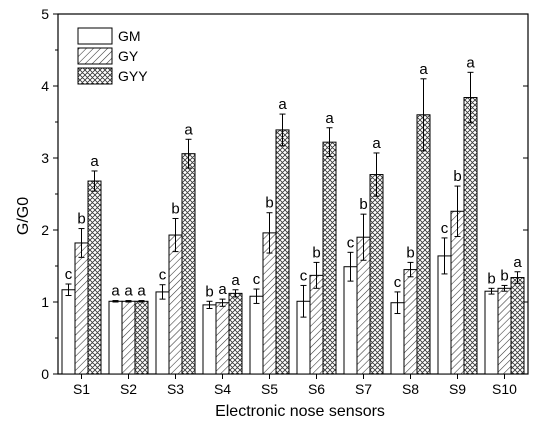 This screenshot has width=550, height=428. Describe the element at coordinates (128, 56) in the screenshot. I see `legend-label: GY` at that location.